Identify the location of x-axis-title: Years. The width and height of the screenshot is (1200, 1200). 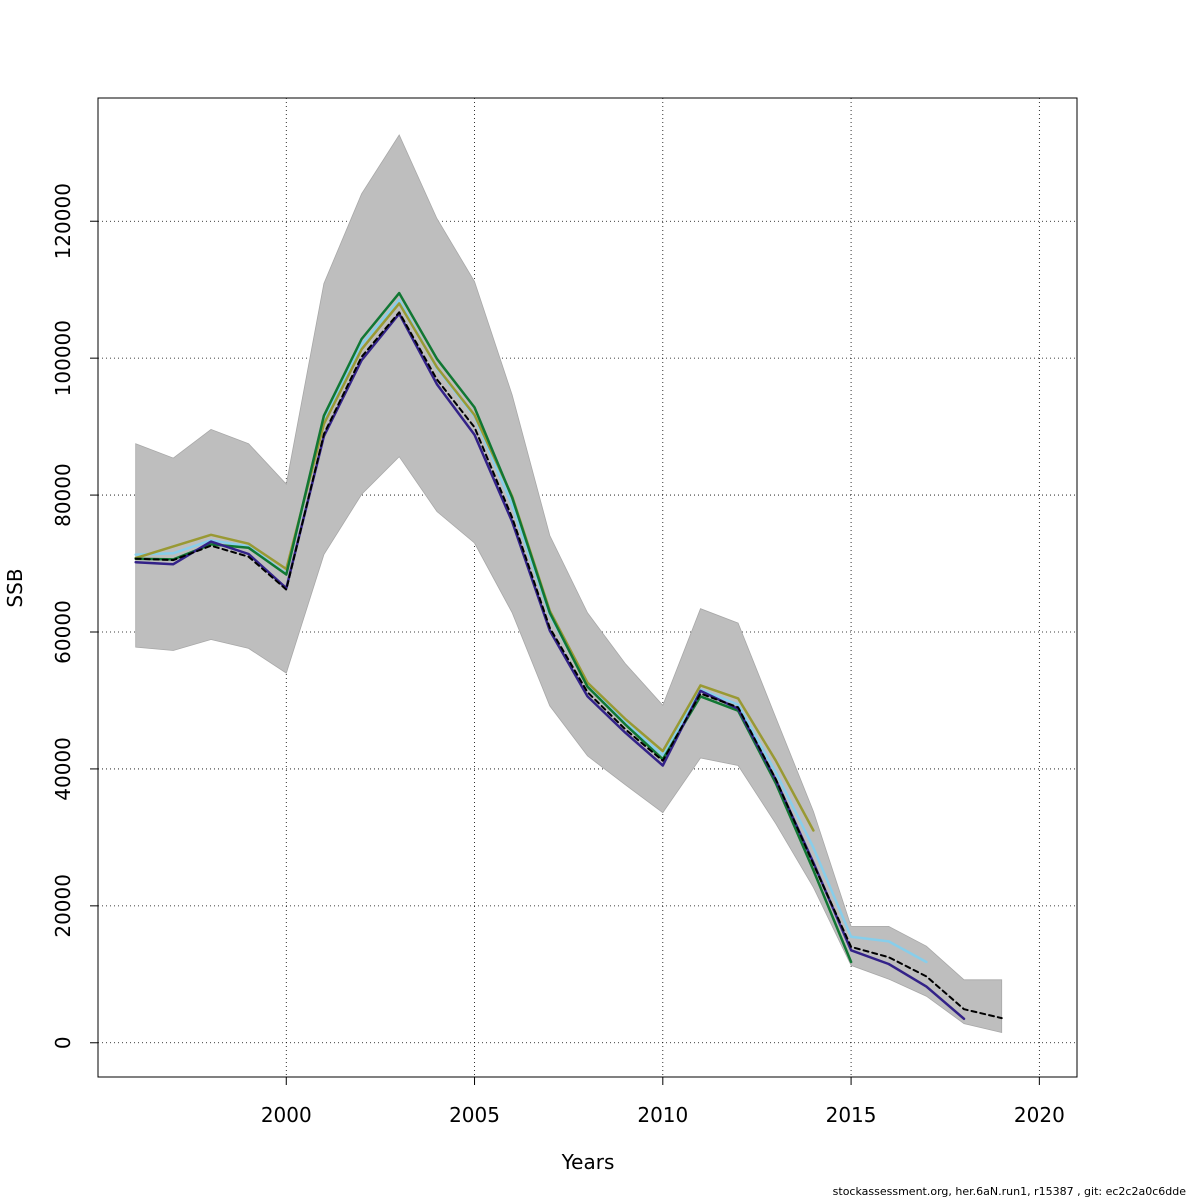
(588, 1162).